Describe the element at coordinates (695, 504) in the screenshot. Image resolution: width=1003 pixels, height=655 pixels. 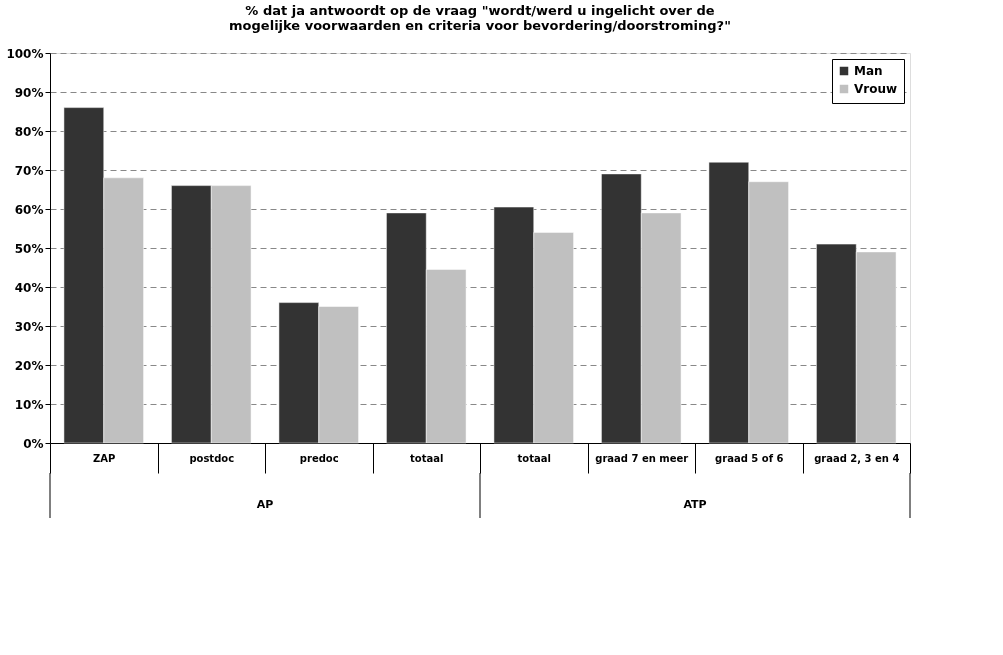
I see `text: ATP` at that location.